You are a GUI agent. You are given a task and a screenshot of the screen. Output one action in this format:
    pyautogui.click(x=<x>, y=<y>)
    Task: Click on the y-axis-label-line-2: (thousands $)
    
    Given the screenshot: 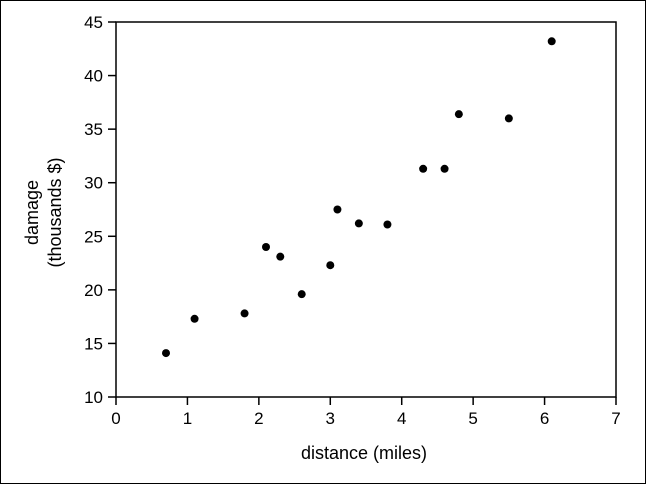 What is the action you would take?
    pyautogui.click(x=55, y=212)
    